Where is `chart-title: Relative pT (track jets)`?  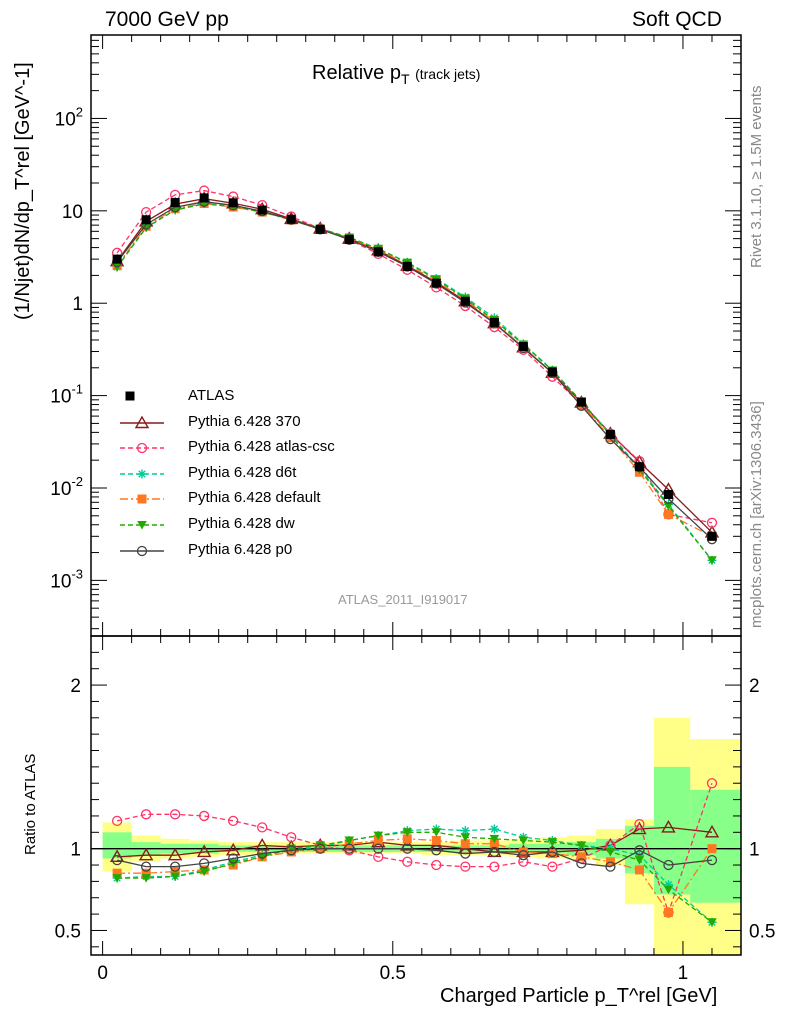 chart-title: Relative pT (track jets) is located at coordinates (396, 74).